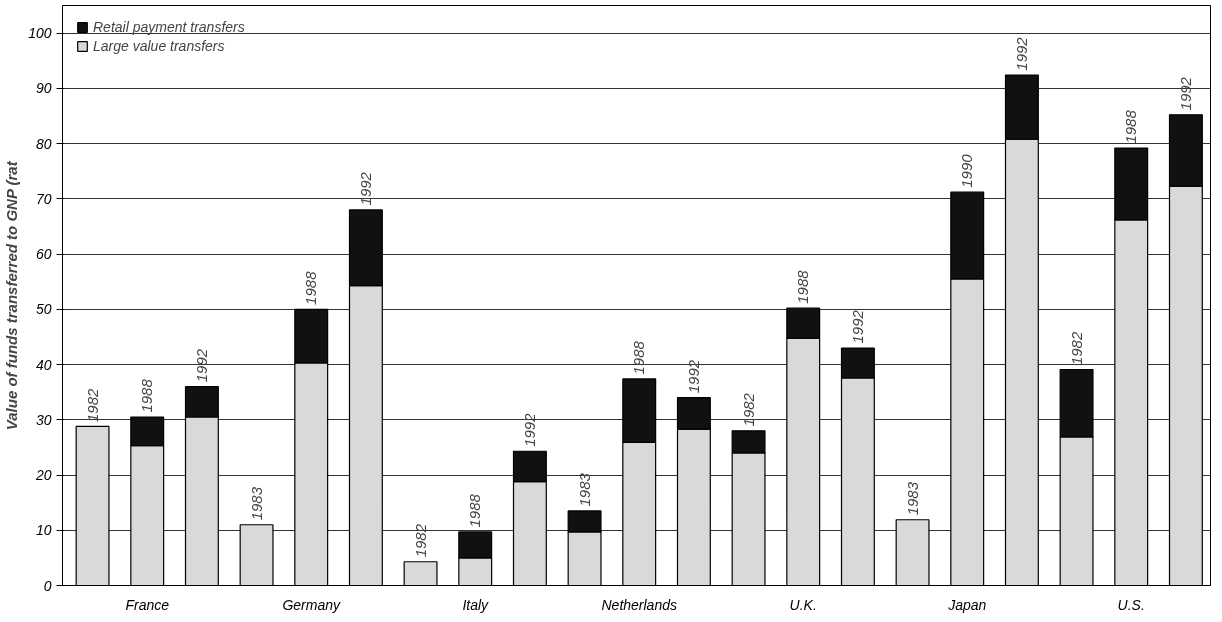  Describe the element at coordinates (43, 419) in the screenshot. I see `y-tick-label: 30` at that location.